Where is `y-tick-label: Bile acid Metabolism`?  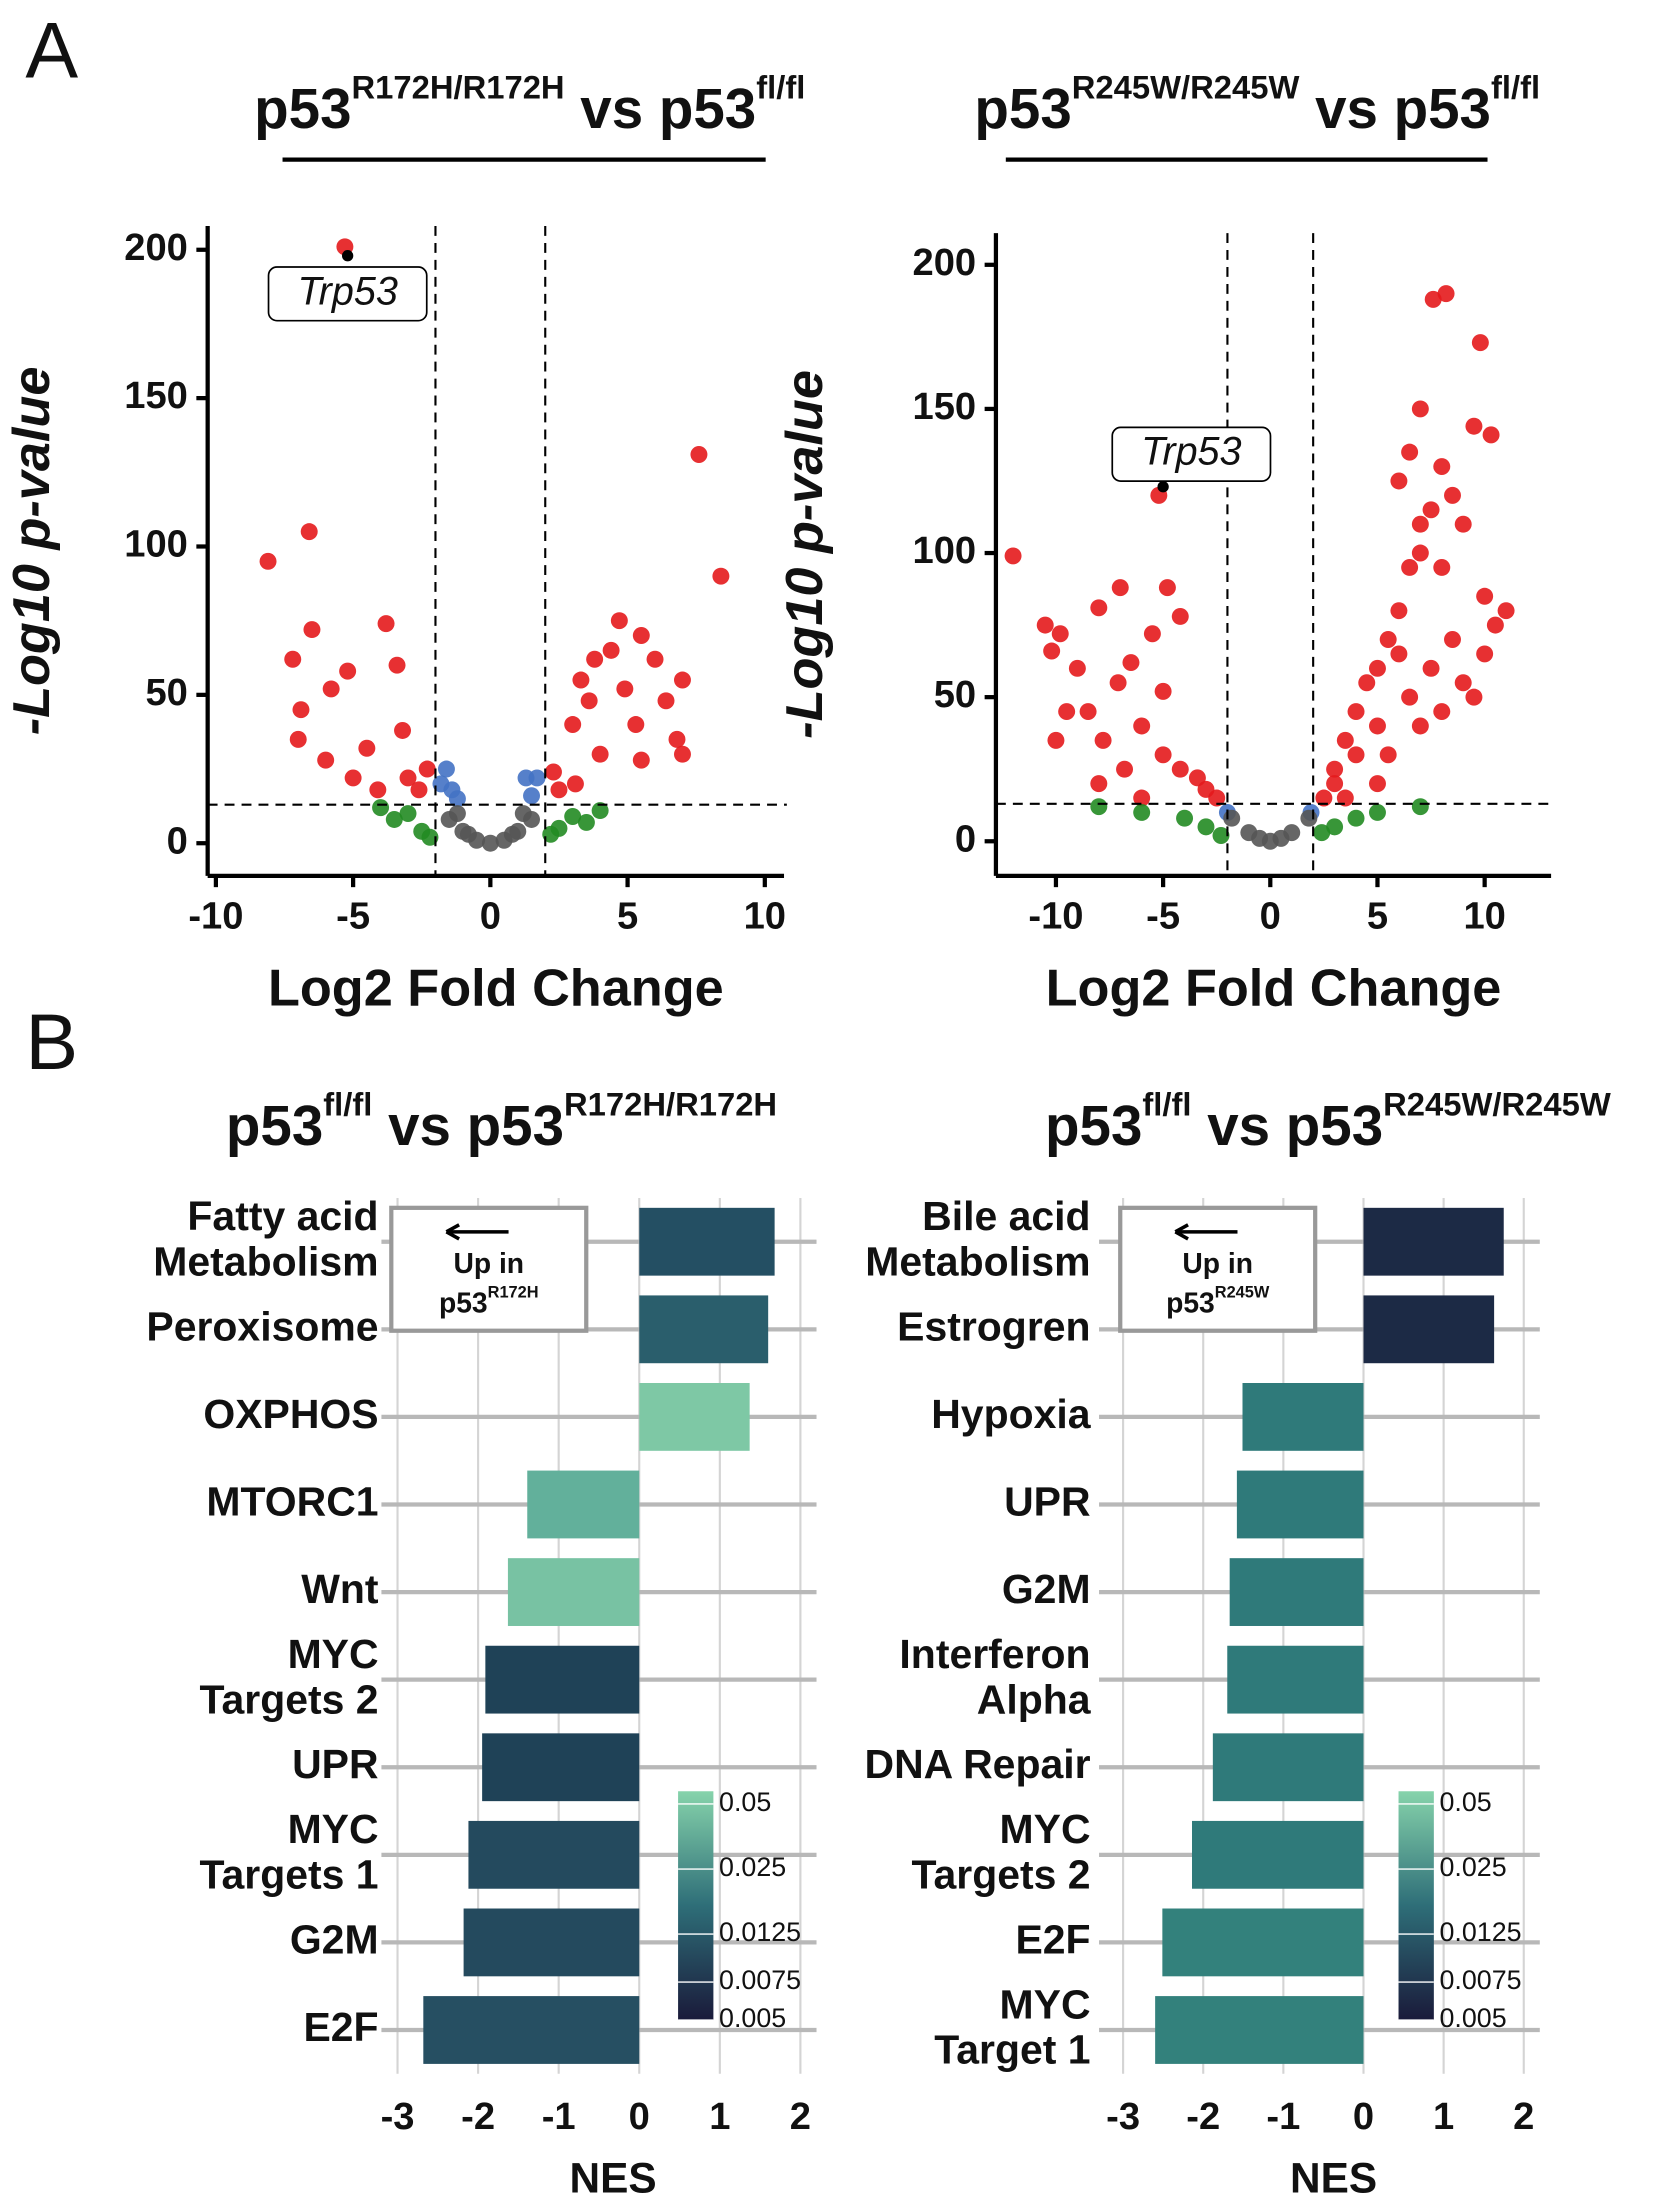 y-tick-label: Bile acid Metabolism is located at coordinates (977, 1238).